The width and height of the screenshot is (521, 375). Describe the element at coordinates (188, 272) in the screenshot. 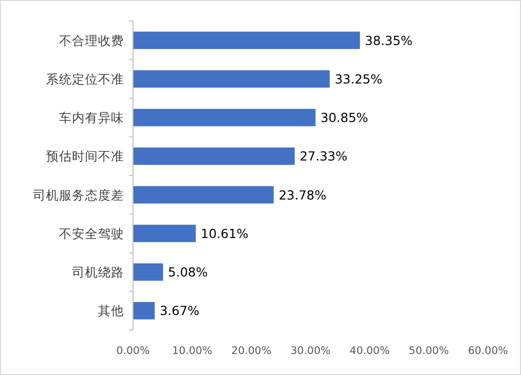

I see `data-label: 5.08%` at that location.